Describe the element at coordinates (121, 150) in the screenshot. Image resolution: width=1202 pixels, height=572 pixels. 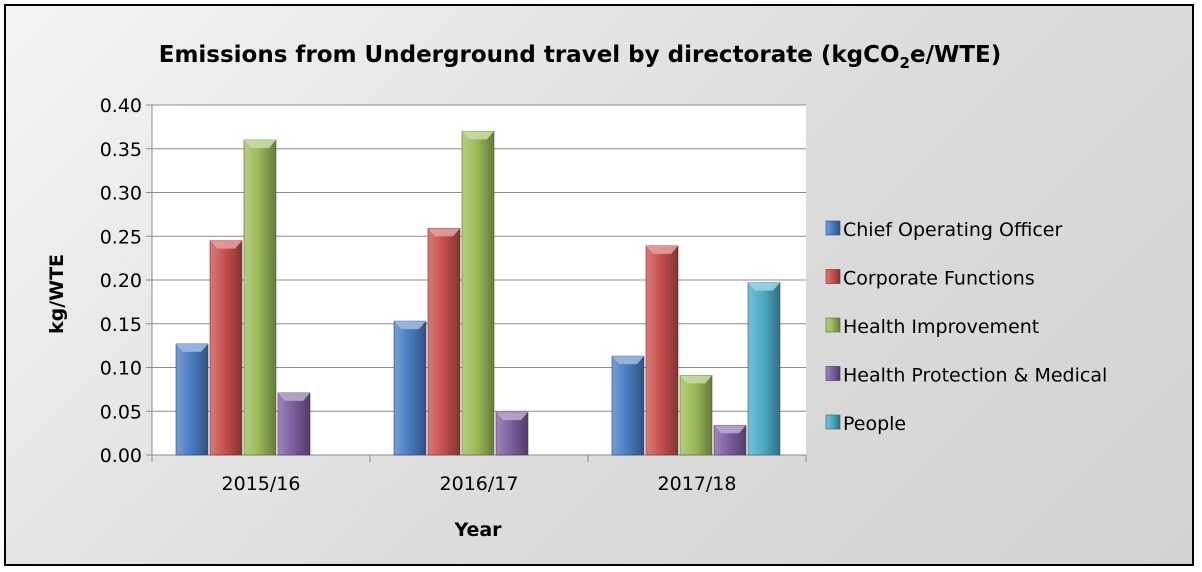
I see `y-tick-label: 0.35` at that location.